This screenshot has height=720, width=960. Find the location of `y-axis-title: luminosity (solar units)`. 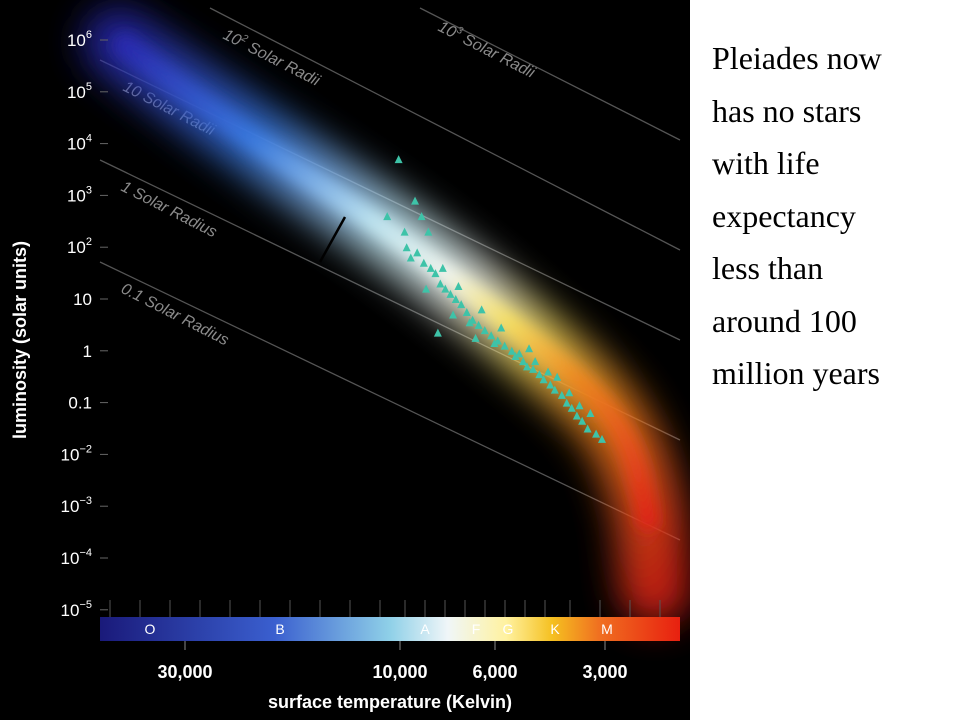

y-axis-title: luminosity (solar units) is located at coordinates (20, 340).